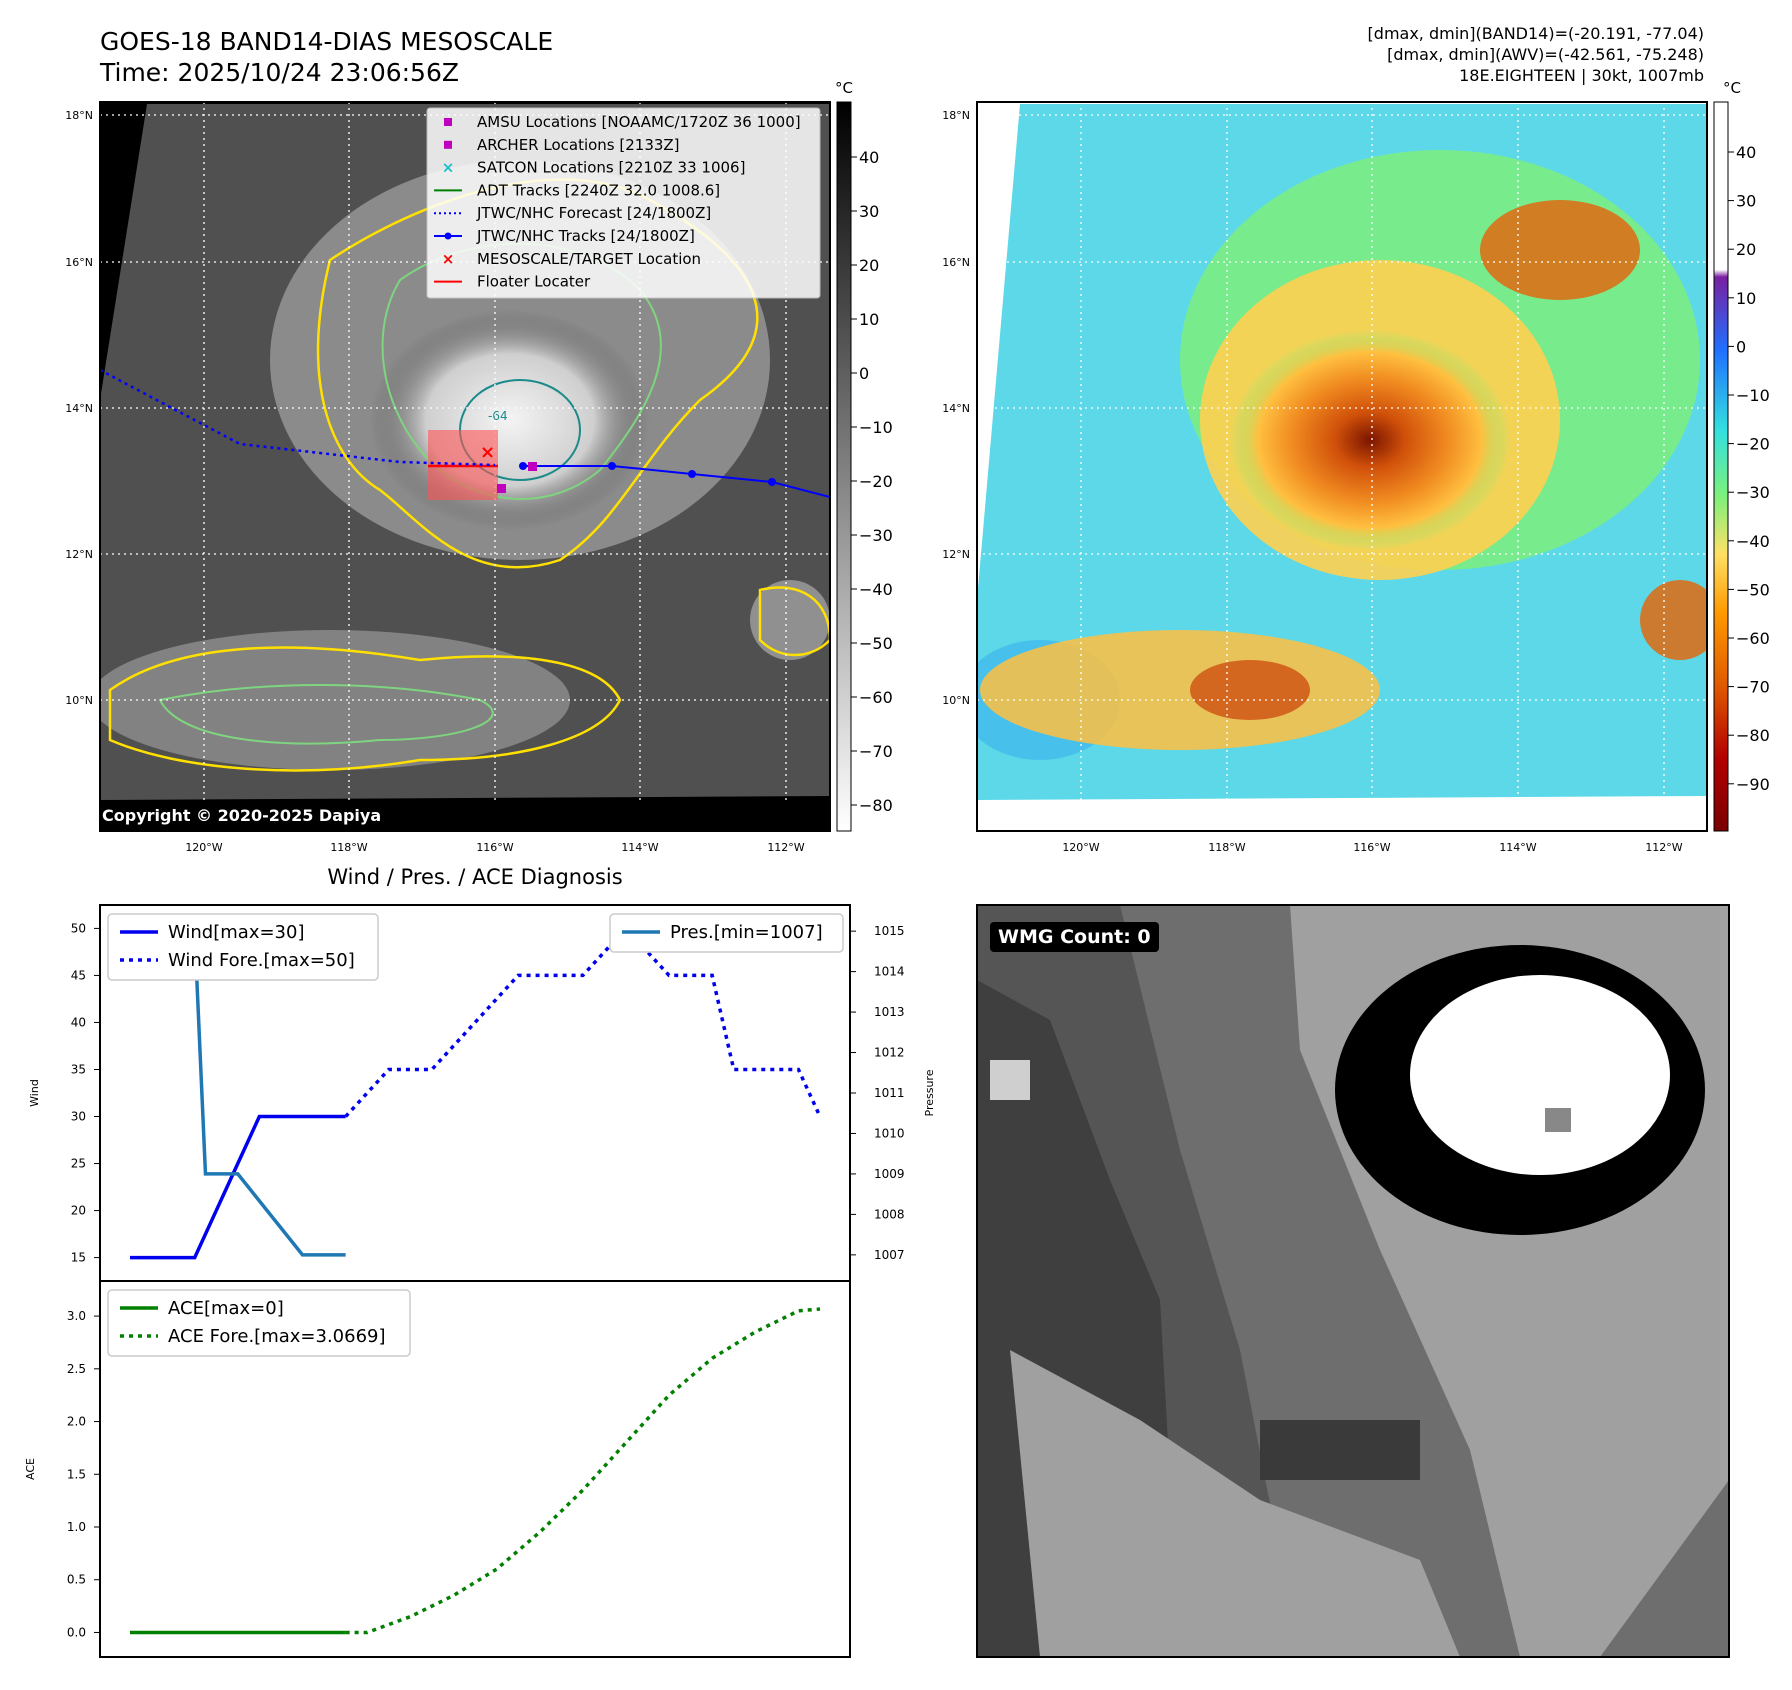  What do you see at coordinates (889, 1093) in the screenshot?
I see `y2-tick-label: 1011` at bounding box center [889, 1093].